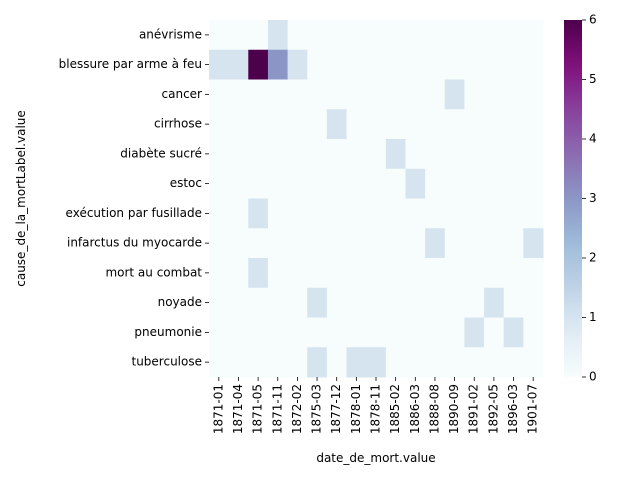 This screenshot has height=480, width=640. Describe the element at coordinates (277, 409) in the screenshot. I see `x-tick-label: 1871-11` at that location.